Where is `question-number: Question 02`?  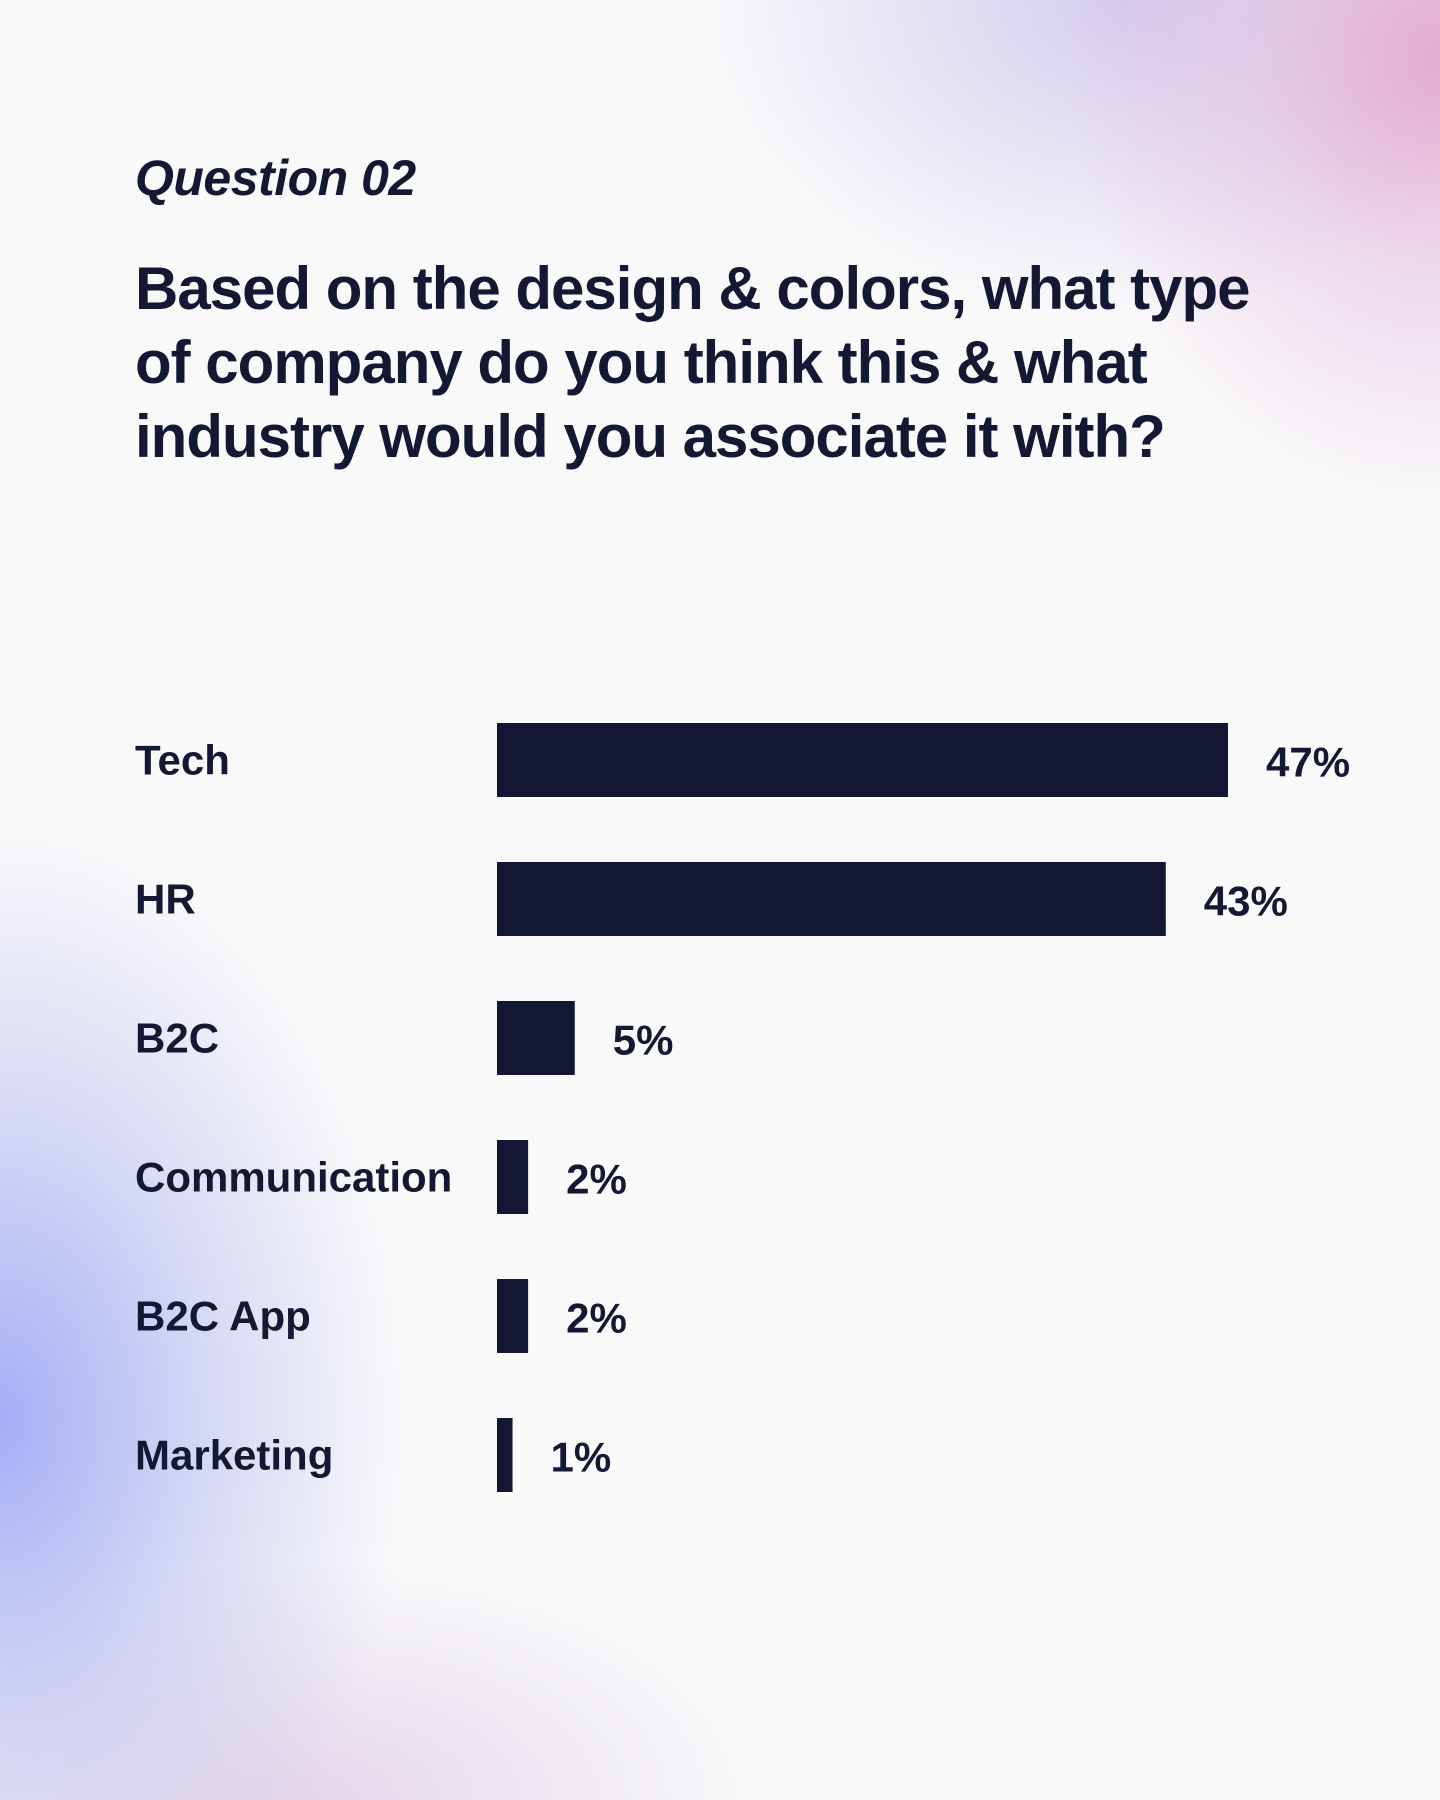 question-number: Question 02 is located at coordinates (275, 178).